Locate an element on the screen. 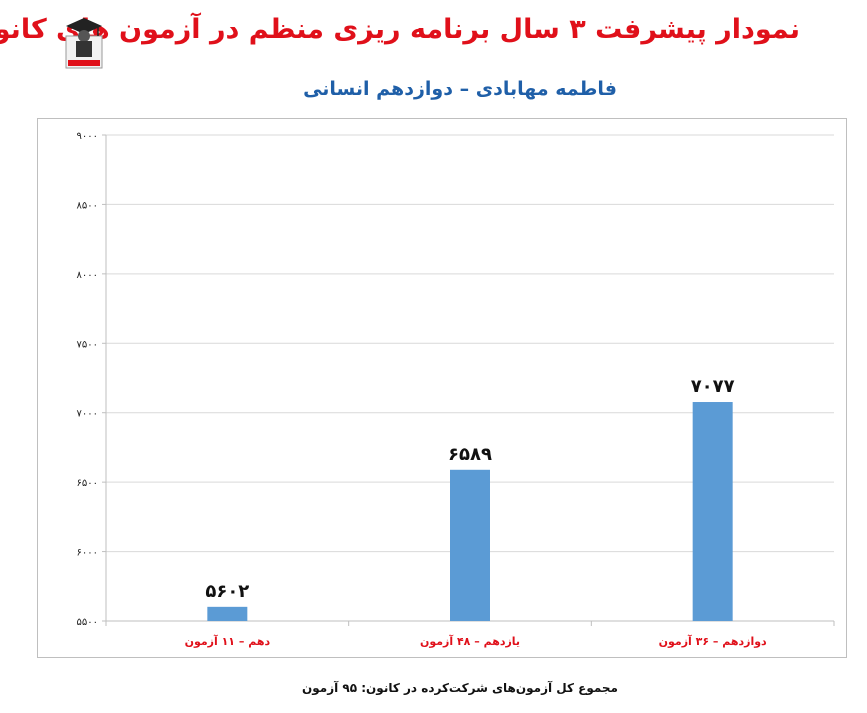 Image resolution: width=867 pixels, height=713 pixels. x-category-label: یازدهم – ۴۸ آزمون is located at coordinates (470, 641).